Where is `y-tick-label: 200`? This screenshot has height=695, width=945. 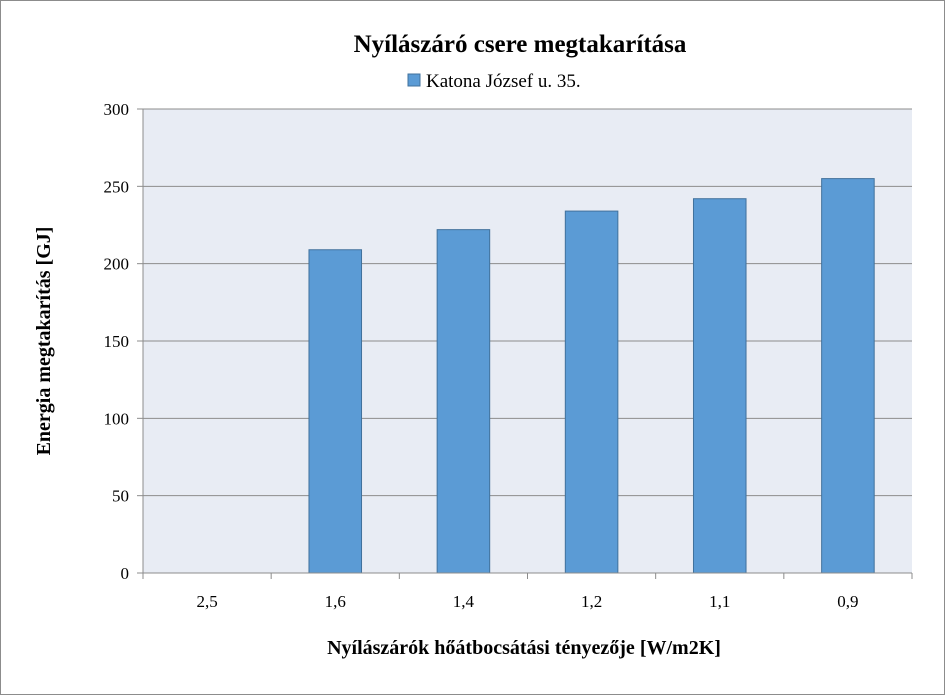
y-tick-label: 200 is located at coordinates (117, 264).